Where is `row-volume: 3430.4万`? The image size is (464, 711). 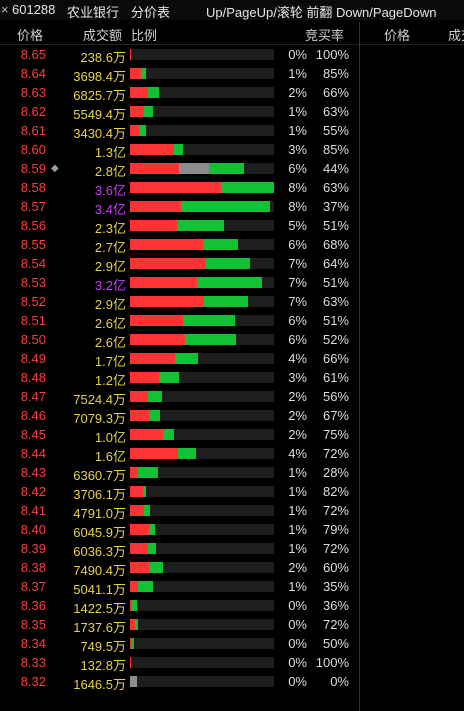 row-volume: 3430.4万 is located at coordinates (99, 133).